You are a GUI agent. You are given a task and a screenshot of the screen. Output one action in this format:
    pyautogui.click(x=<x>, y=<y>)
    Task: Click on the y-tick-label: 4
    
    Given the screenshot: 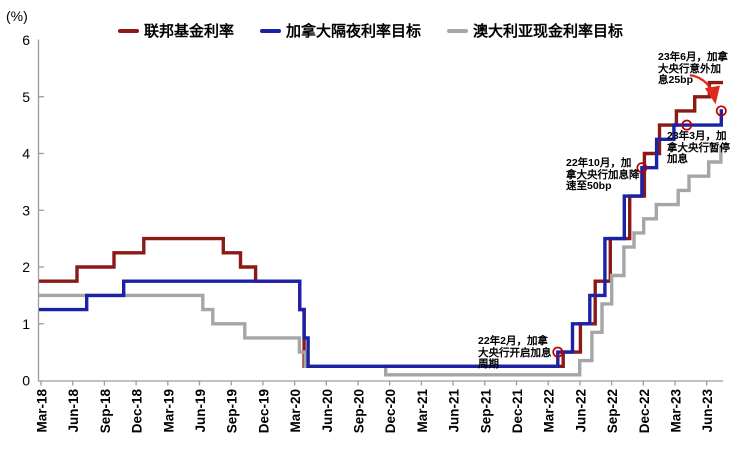 What is the action you would take?
    pyautogui.click(x=26, y=154)
    